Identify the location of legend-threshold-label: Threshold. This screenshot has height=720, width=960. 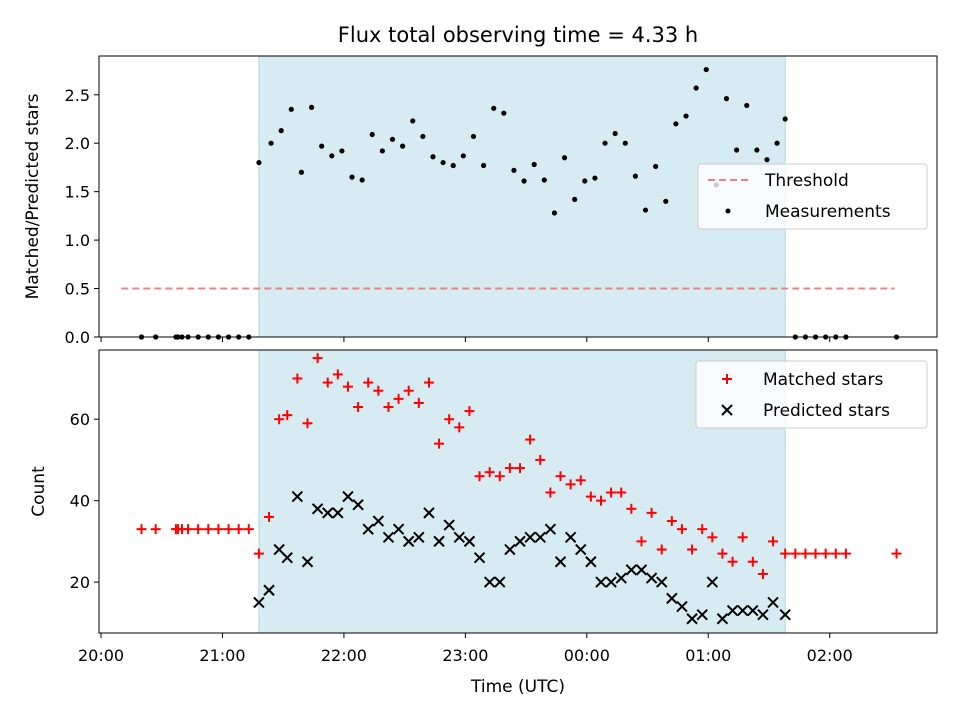
(806, 181).